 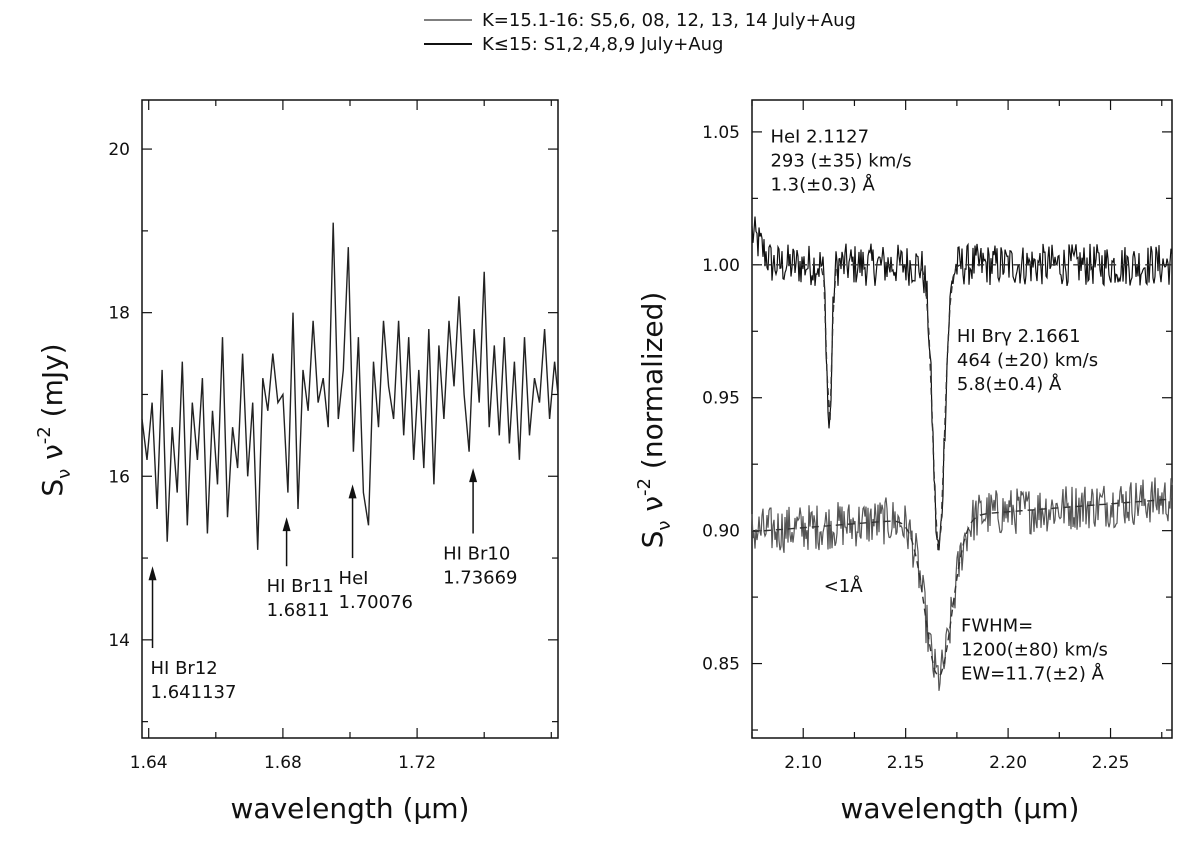 I want to click on right-spectrum-faint, so click(x=962, y=584).